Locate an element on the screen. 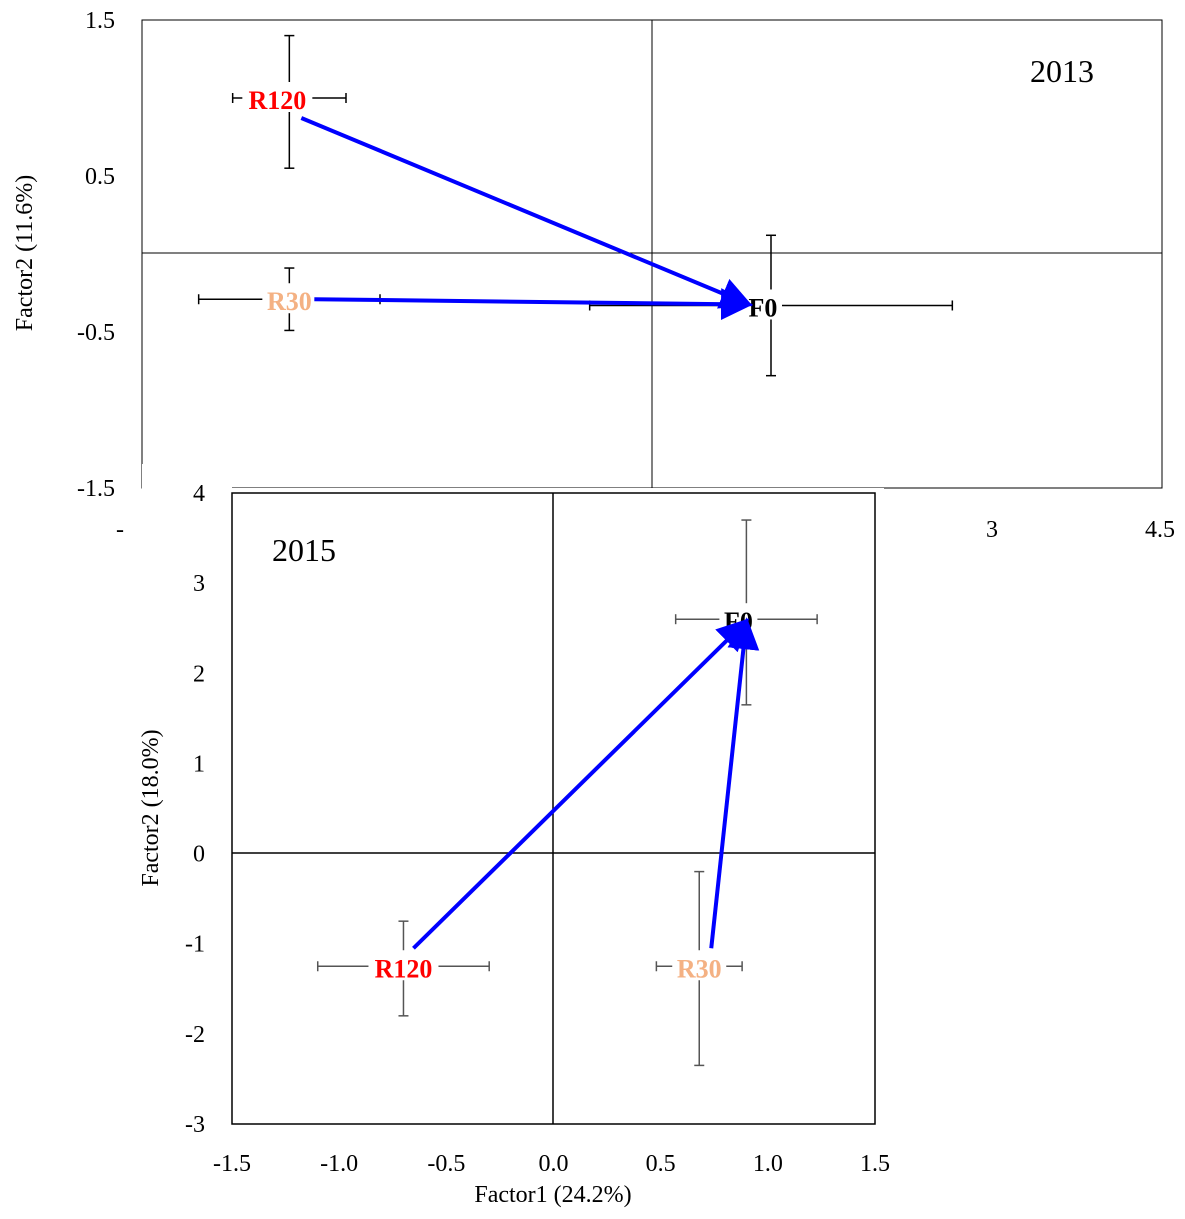 Image resolution: width=1185 pixels, height=1219 pixels. x-tick-label: -0.5 is located at coordinates (446, 1164).